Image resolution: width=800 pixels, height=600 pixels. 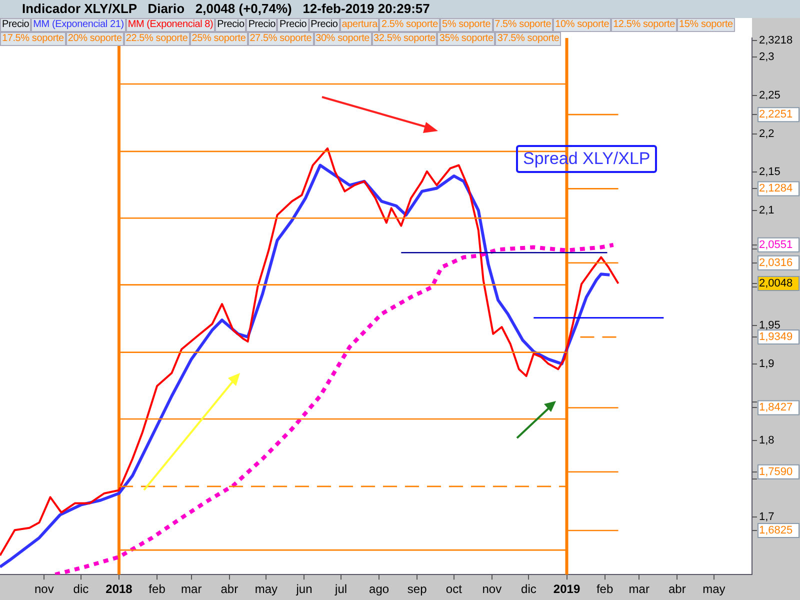 I want to click on annotation: 37.5% soporte, so click(x=528, y=39).